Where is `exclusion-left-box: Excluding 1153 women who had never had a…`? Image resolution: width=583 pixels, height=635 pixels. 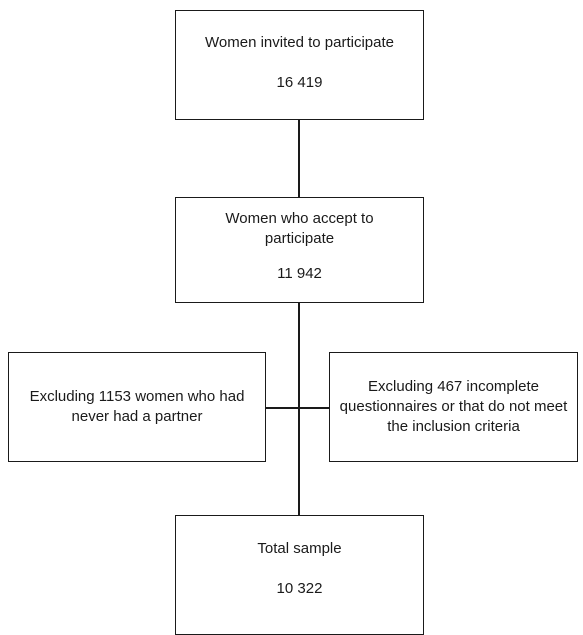
exclusion-left-box: Excluding 1153 women who had never had a… is located at coordinates (137, 407).